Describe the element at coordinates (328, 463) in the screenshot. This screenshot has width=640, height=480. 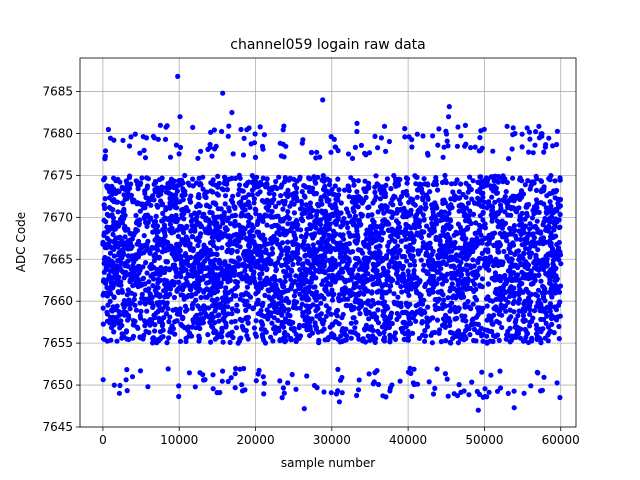
I see `x-axis-label: sample number` at that location.